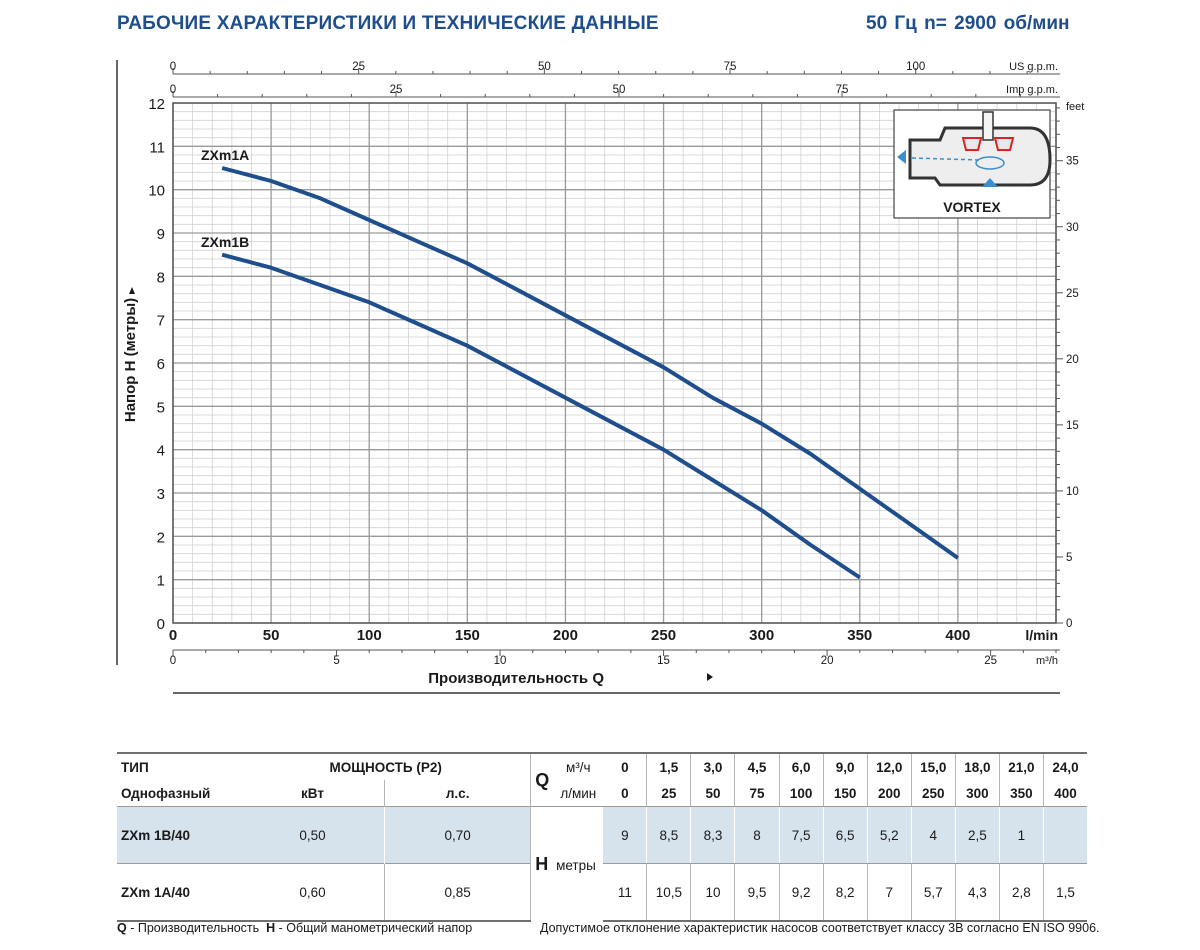 This screenshot has height=950, width=1200. What do you see at coordinates (888, 835) in the screenshot?
I see `h-1b-6: 5,2` at bounding box center [888, 835].